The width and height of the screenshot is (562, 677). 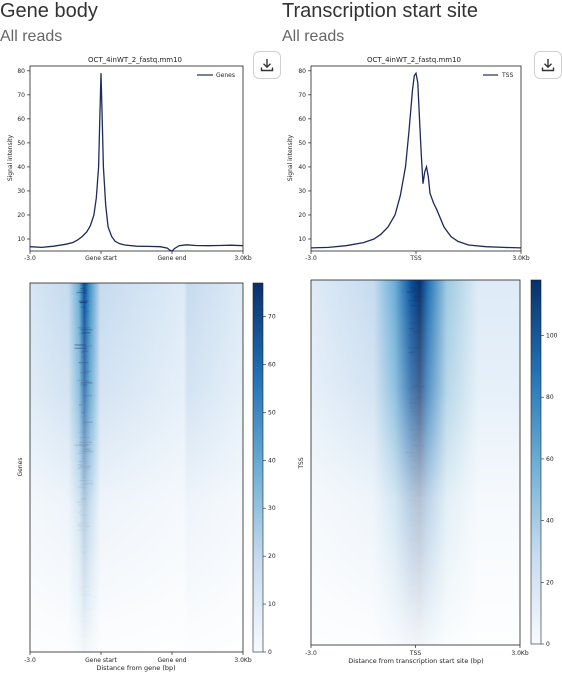 What do you see at coordinates (380, 11) in the screenshot?
I see `tss-title: Transcription start site` at bounding box center [380, 11].